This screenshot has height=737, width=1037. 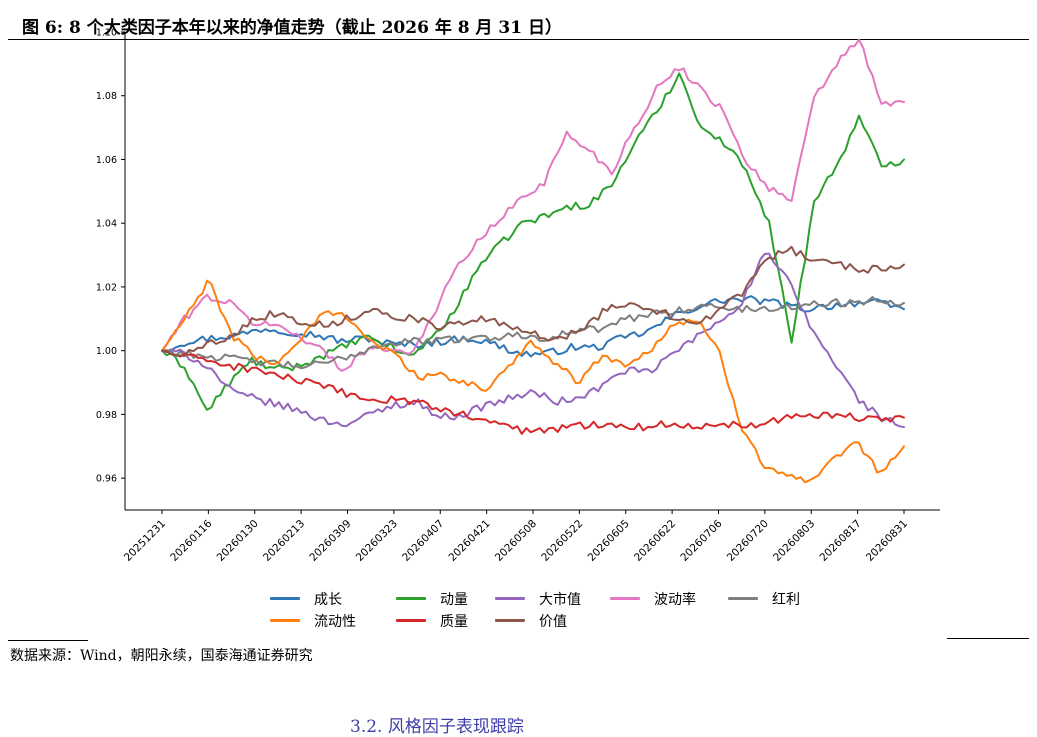 What do you see at coordinates (106, 287) in the screenshot?
I see `y-tick-label: 1.02` at bounding box center [106, 287].